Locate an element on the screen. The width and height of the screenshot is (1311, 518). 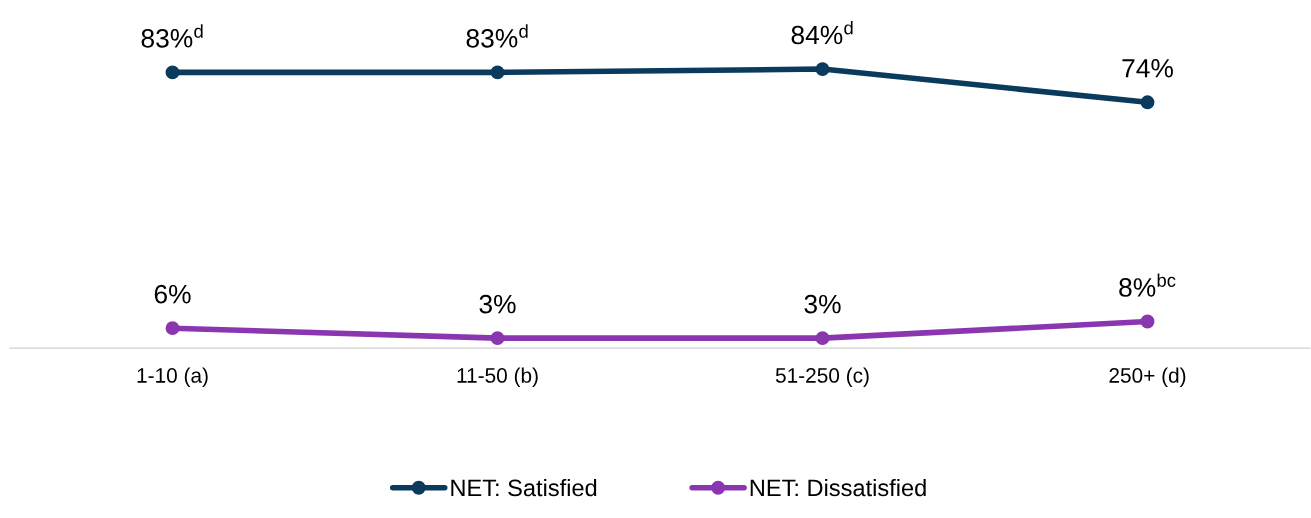
data-label: 84%$^{d}$ is located at coordinates (822, 32).